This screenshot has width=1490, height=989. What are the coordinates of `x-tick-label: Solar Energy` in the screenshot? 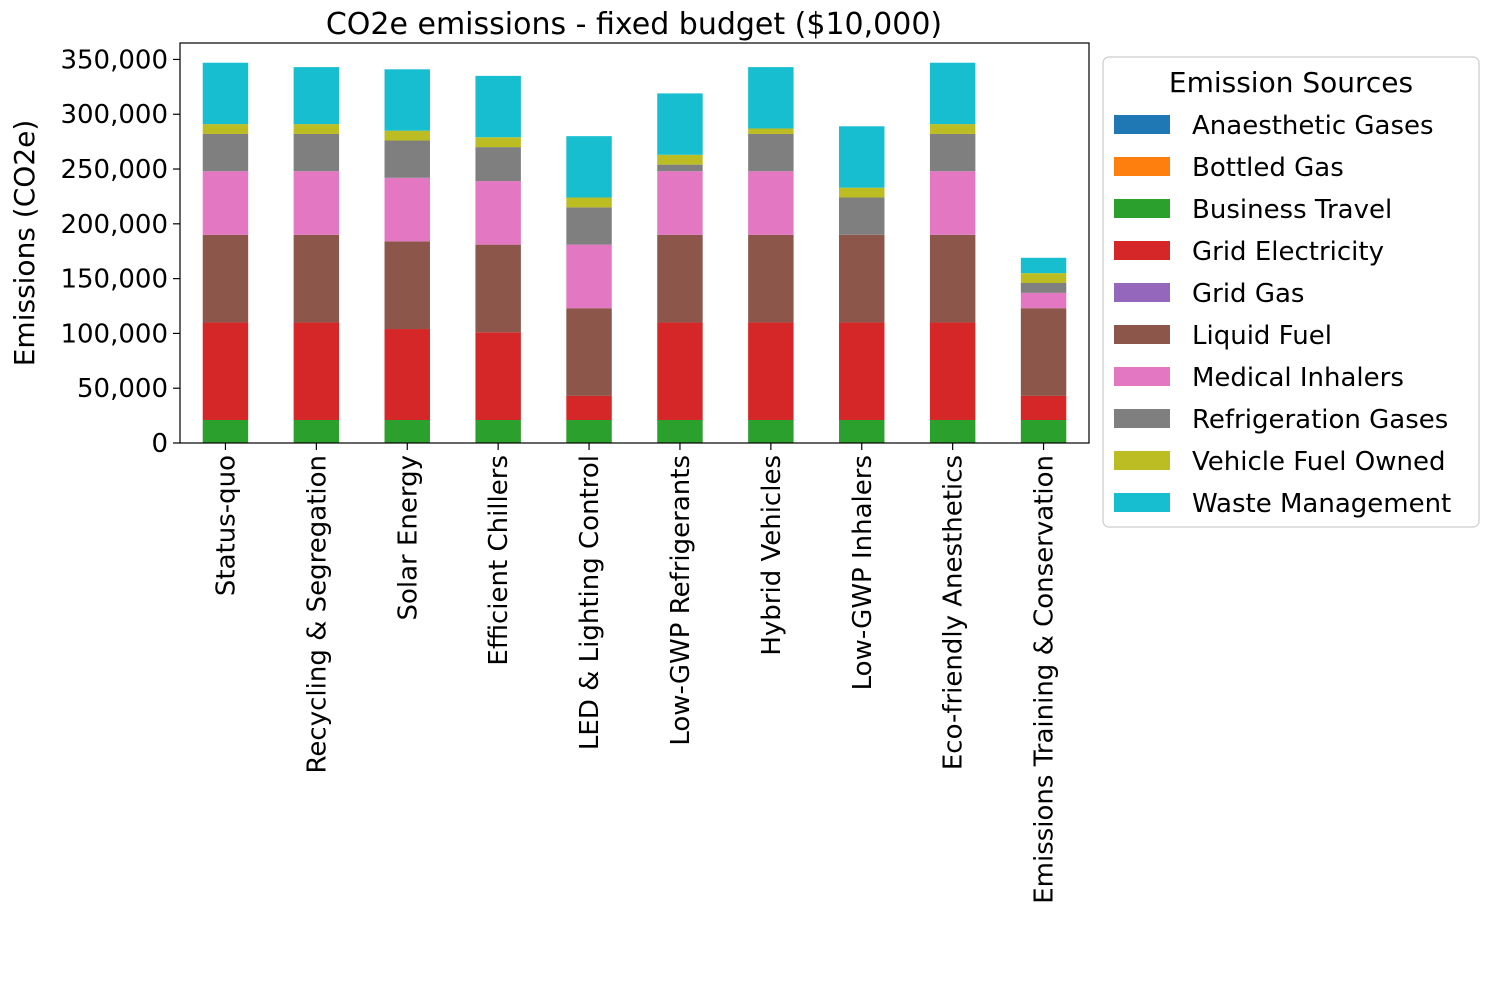 It's located at (408, 538).